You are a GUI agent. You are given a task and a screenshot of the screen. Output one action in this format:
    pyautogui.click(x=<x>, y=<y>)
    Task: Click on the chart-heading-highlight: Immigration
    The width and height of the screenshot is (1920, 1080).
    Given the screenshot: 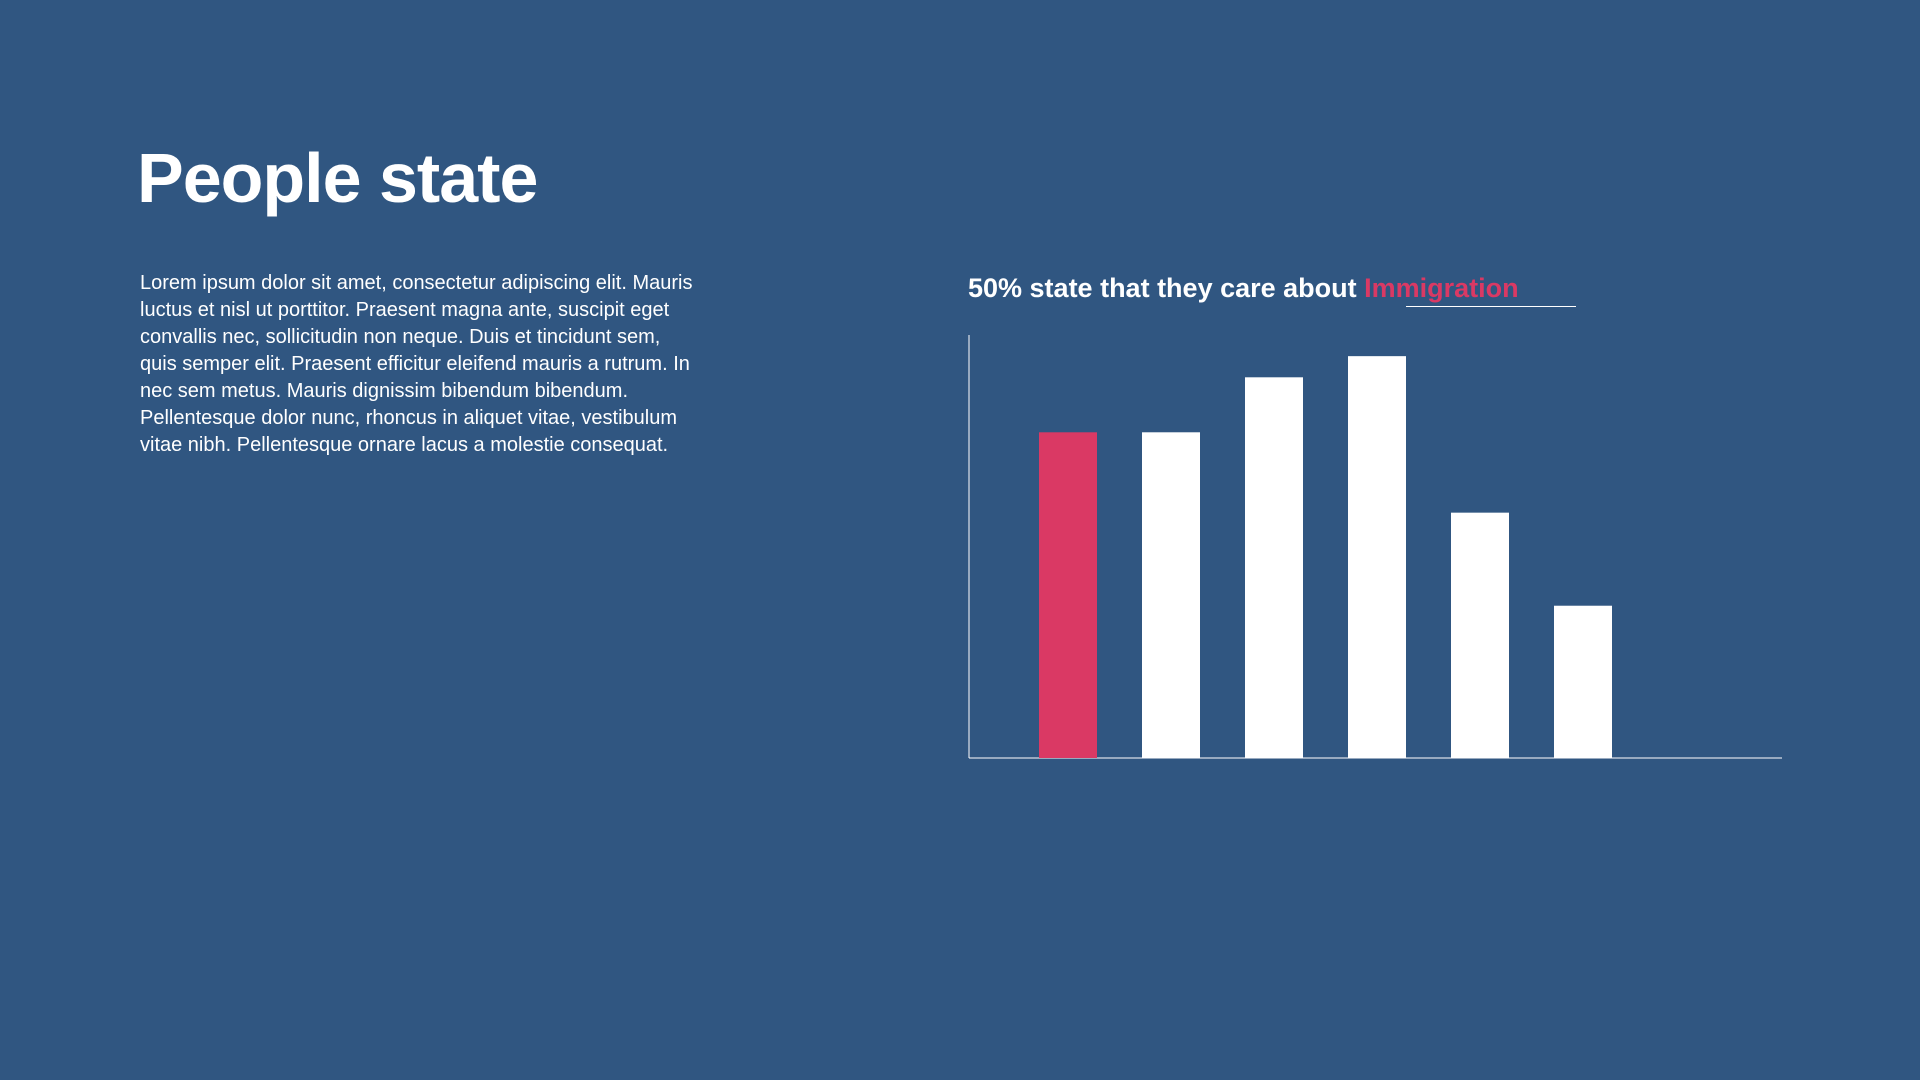 What is the action you would take?
    pyautogui.click(x=1441, y=288)
    